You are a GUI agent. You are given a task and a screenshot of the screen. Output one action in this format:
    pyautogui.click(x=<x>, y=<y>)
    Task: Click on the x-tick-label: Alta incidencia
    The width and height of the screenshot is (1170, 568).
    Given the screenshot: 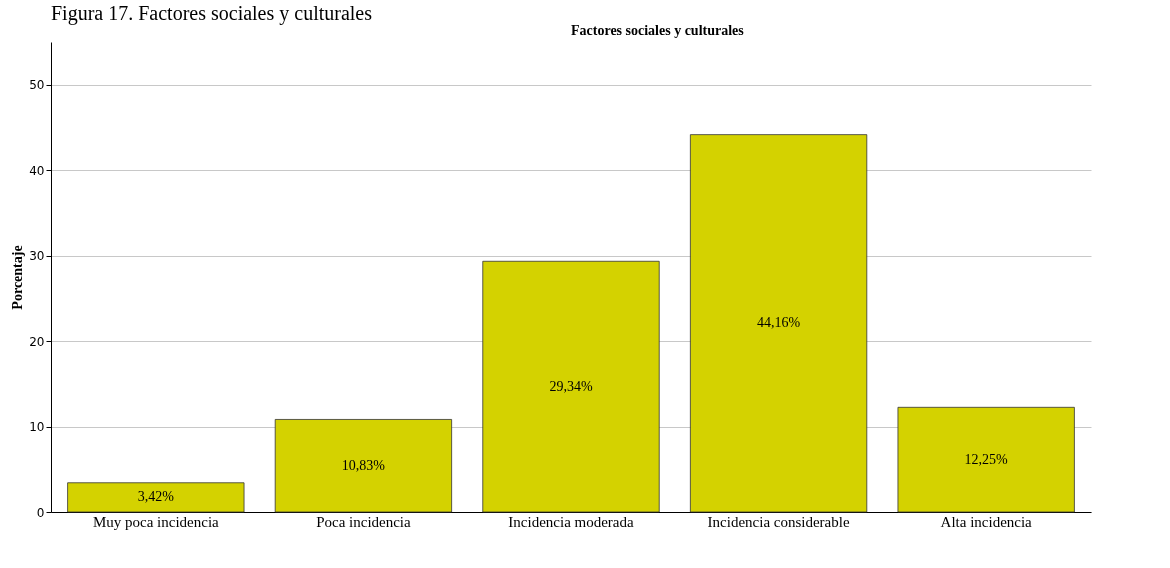 What is the action you would take?
    pyautogui.click(x=986, y=521)
    